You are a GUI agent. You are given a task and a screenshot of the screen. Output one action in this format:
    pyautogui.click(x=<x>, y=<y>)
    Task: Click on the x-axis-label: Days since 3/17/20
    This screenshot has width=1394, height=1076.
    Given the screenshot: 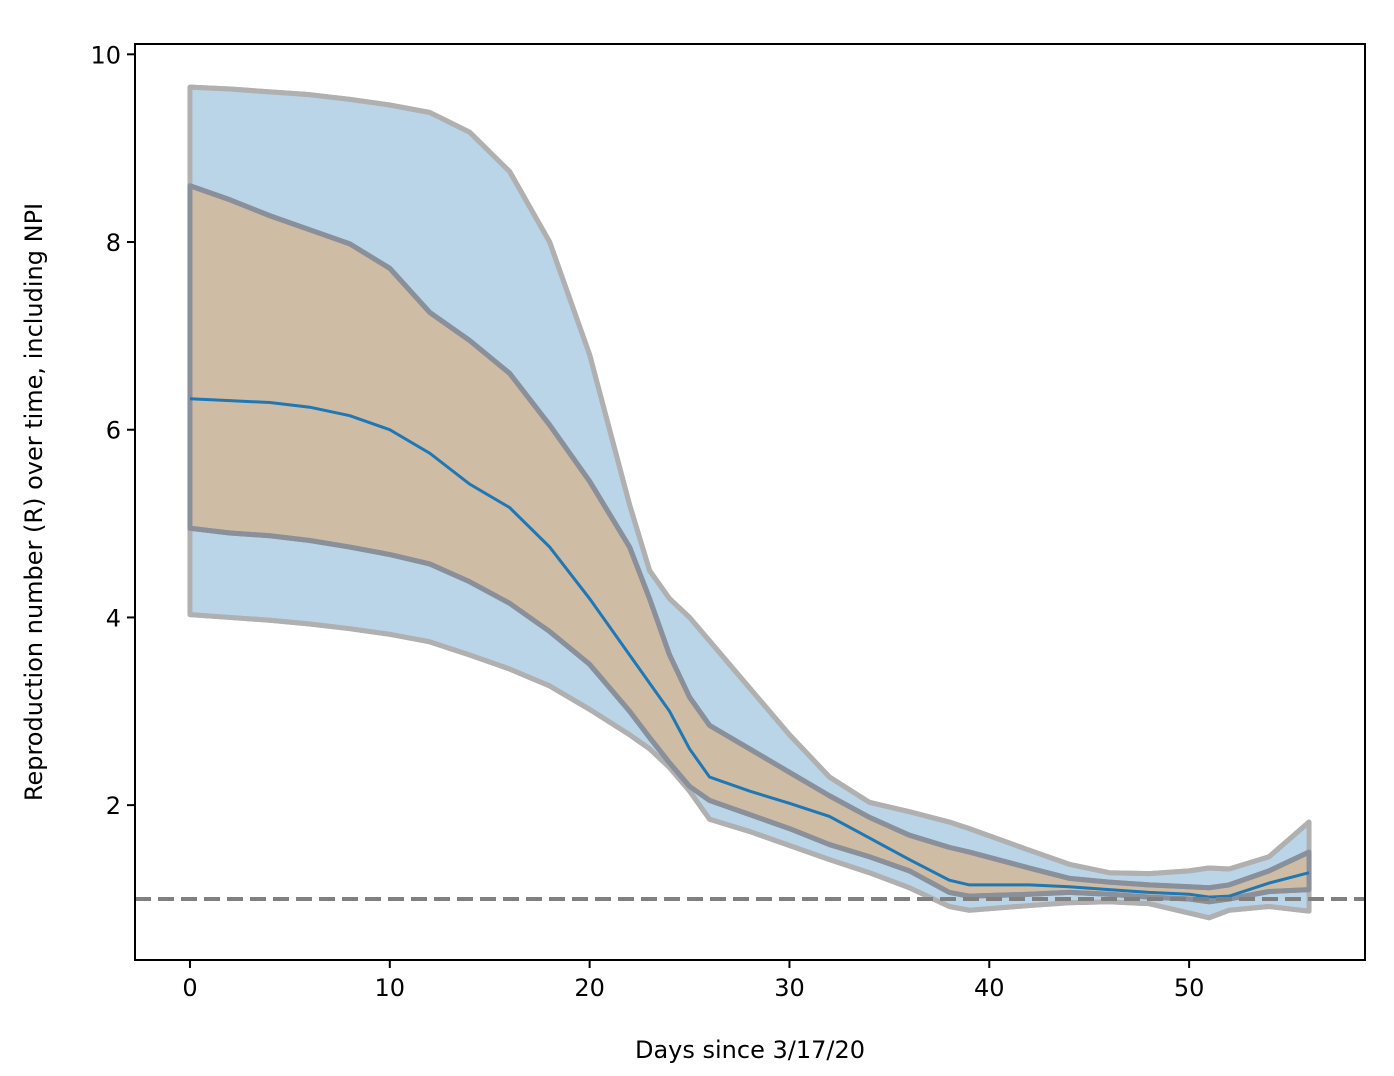 What is the action you would take?
    pyautogui.click(x=750, y=1050)
    